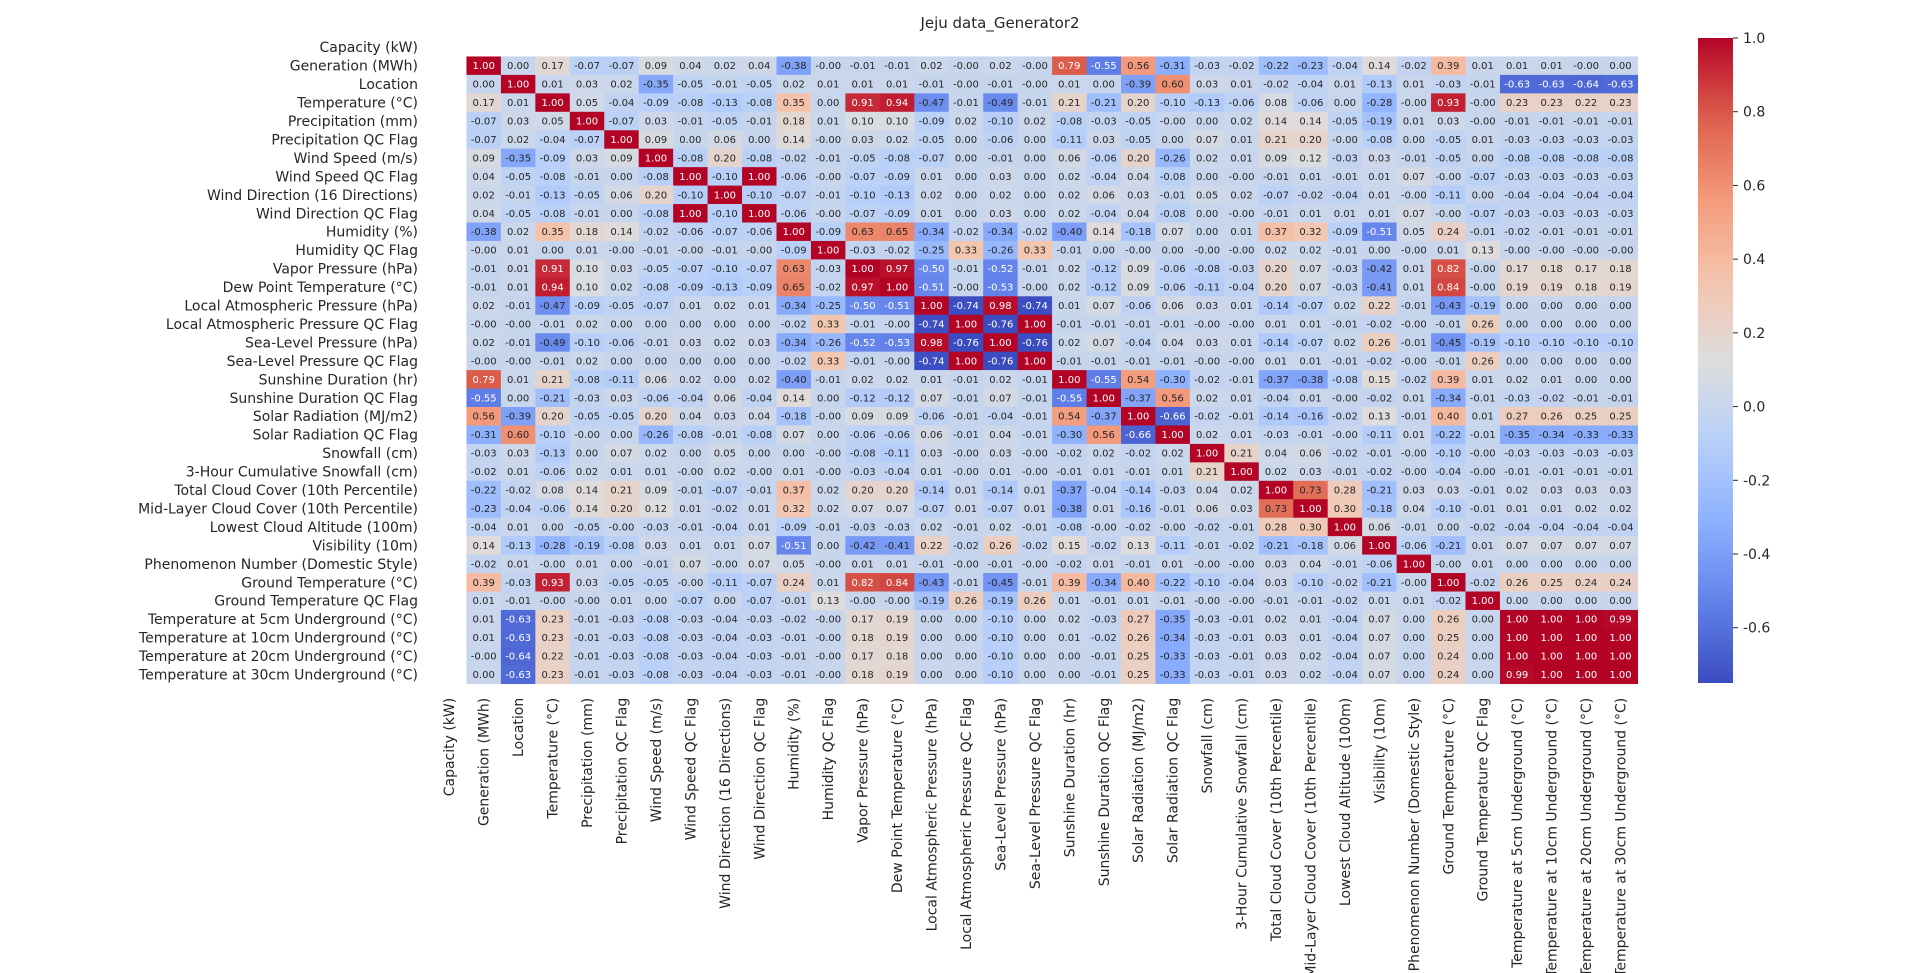  I want to click on row-label: Precipitation QC Flag, so click(344, 140).